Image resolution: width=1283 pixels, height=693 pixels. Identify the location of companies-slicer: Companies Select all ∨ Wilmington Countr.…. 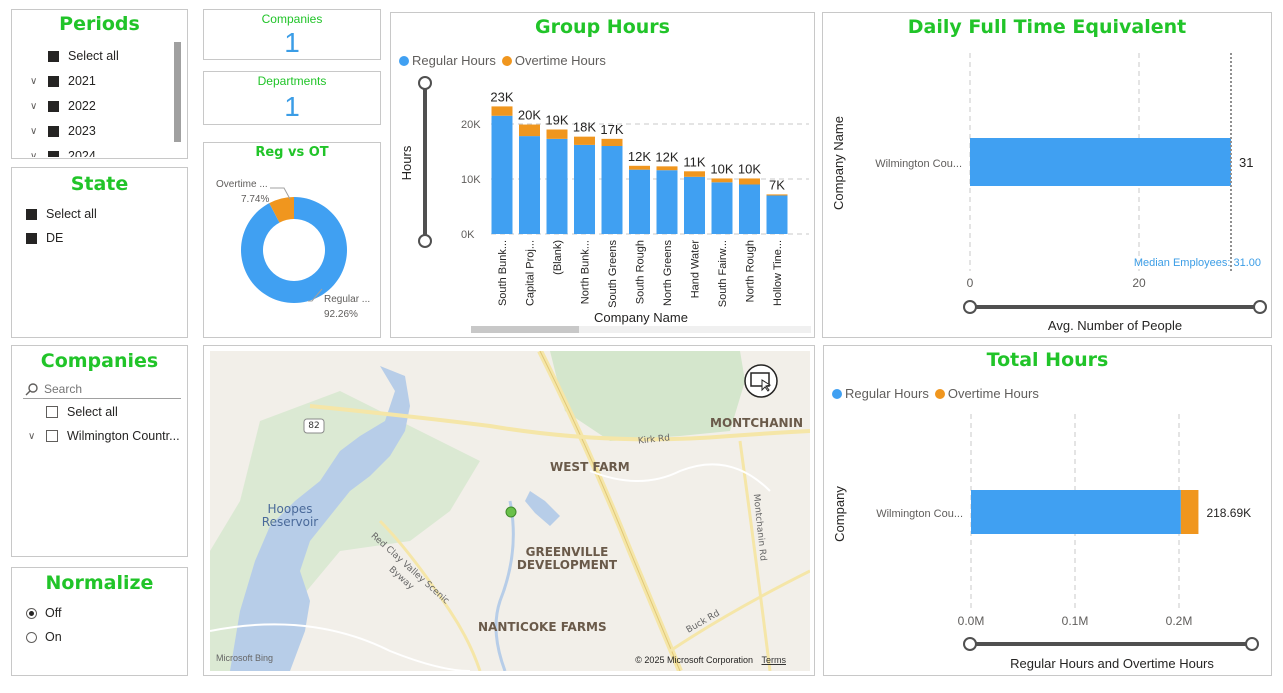
(99, 451).